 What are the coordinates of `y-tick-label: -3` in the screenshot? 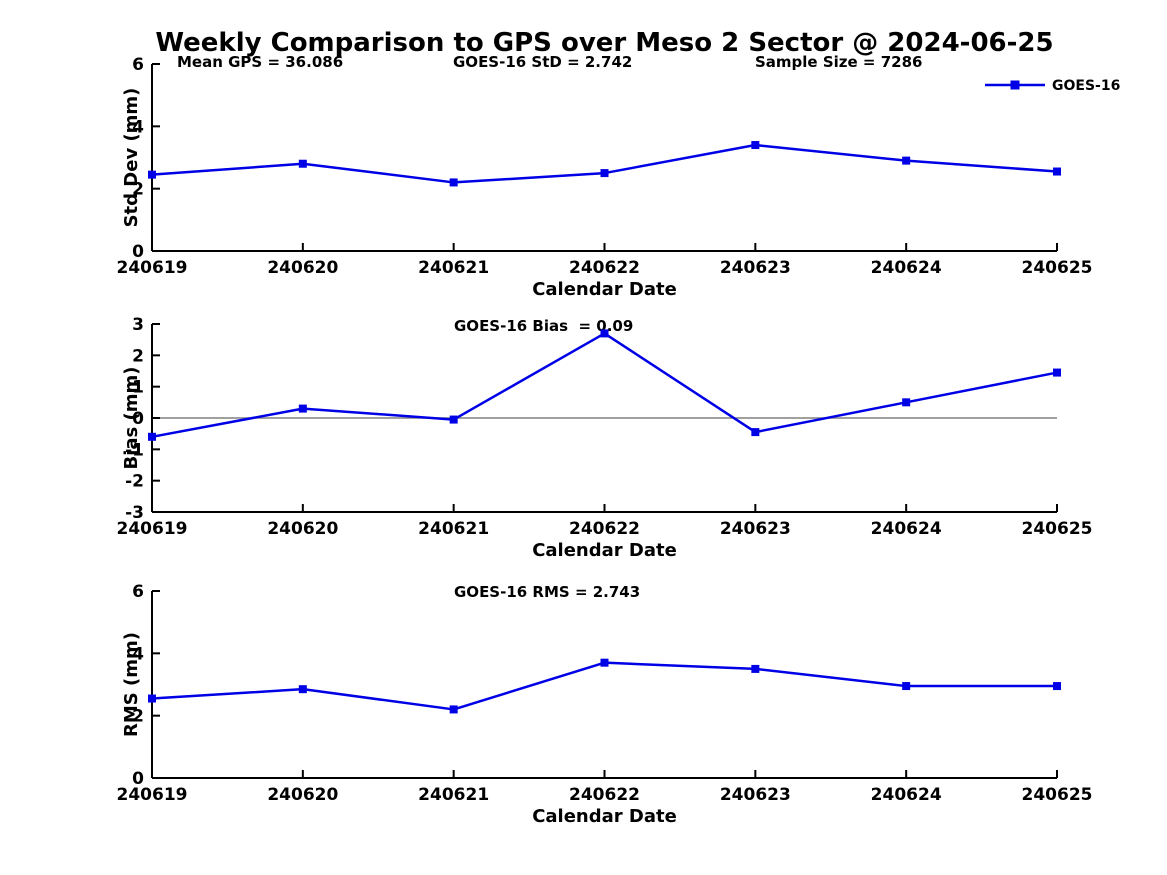 It's located at (134, 513).